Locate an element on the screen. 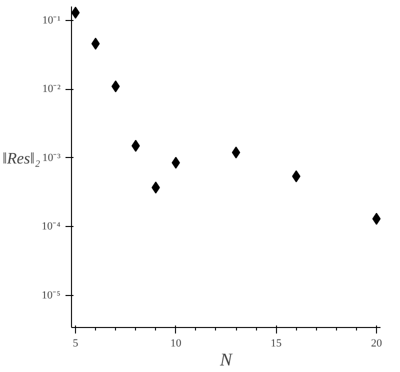  y-tick-label: 10⁻⁵ is located at coordinates (51, 295).